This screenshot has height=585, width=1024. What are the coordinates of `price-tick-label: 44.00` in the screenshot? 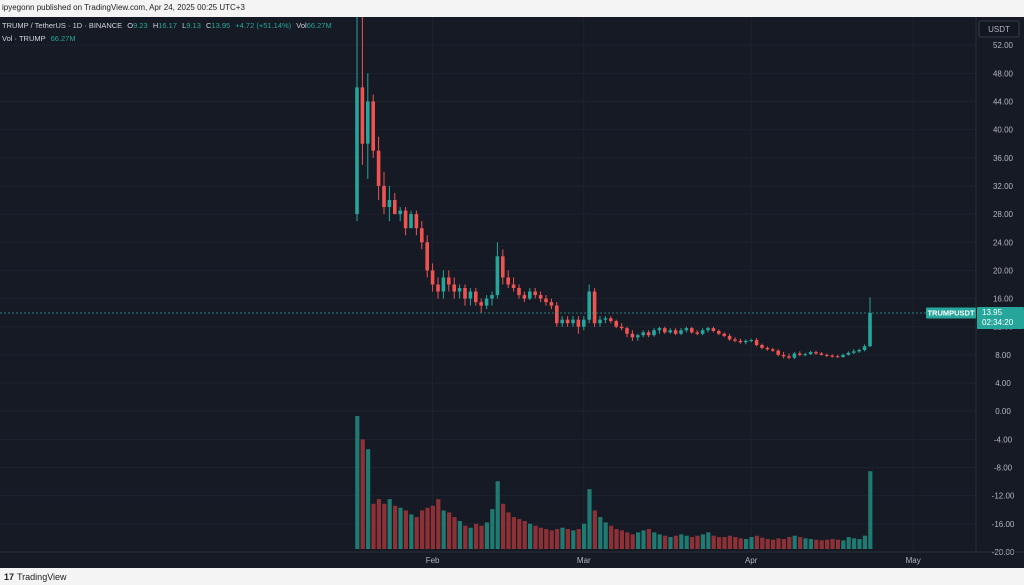 It's located at (1003, 101).